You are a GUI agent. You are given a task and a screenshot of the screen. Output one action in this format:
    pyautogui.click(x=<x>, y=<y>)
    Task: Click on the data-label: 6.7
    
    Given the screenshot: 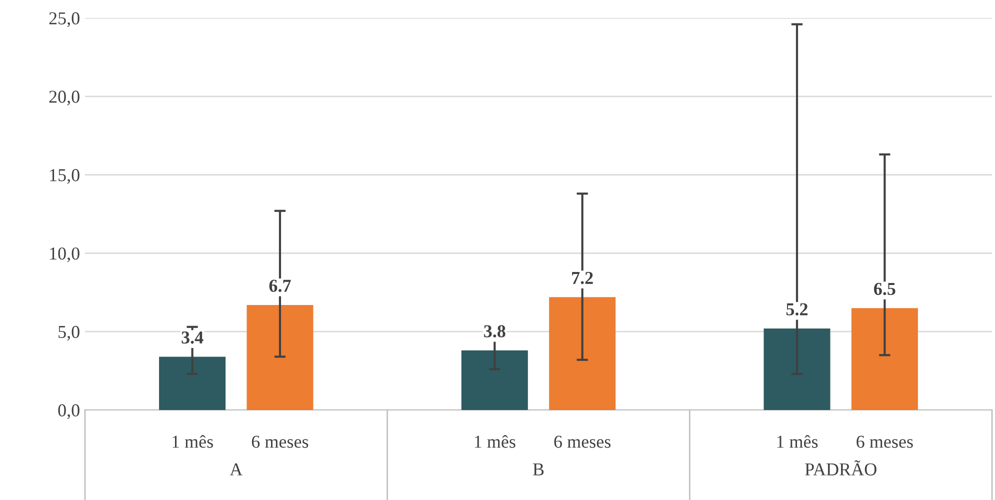 What is the action you would take?
    pyautogui.click(x=280, y=286)
    